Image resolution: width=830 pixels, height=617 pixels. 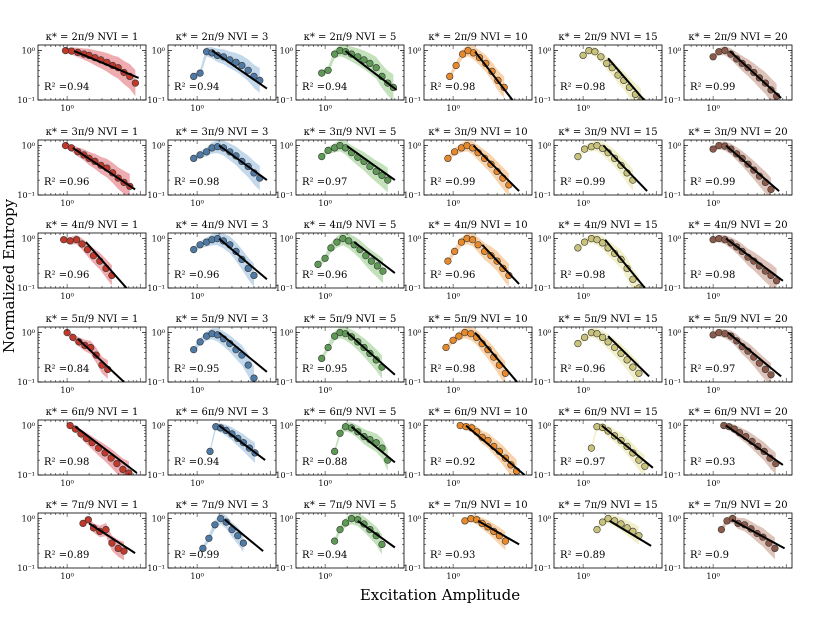 What do you see at coordinates (350, 412) in the screenshot?
I see `panel-title: κ* = 6π/9 NVI = 5` at bounding box center [350, 412].